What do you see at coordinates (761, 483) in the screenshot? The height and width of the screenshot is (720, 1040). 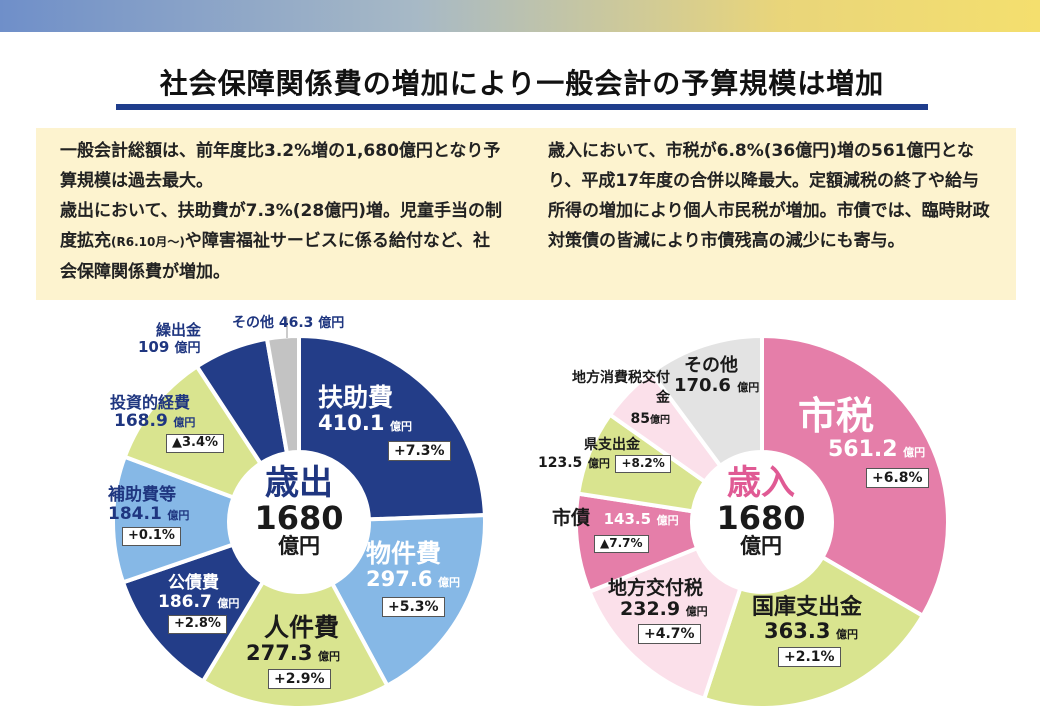 I see `revenue-center-label: 歳入` at bounding box center [761, 483].